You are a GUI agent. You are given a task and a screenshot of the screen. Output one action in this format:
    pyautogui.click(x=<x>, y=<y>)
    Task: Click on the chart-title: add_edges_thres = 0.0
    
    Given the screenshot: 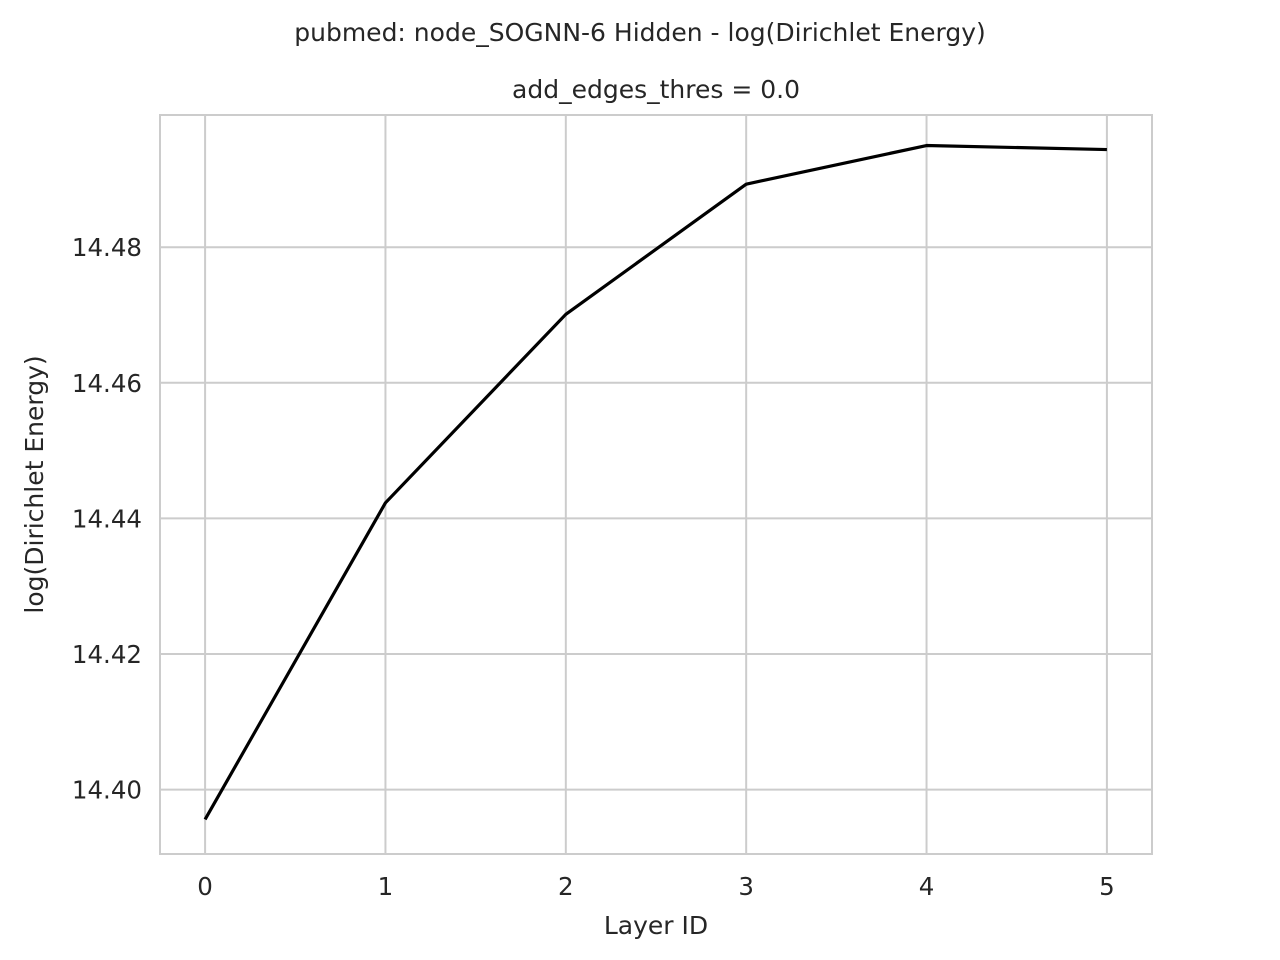 What is the action you would take?
    pyautogui.click(x=656, y=89)
    